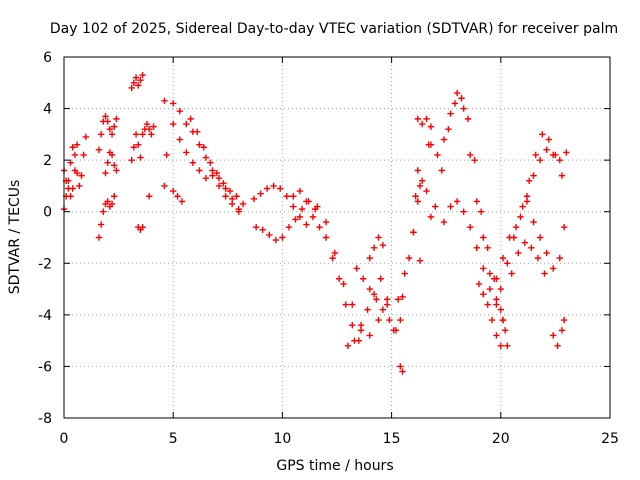  I want to click on series-arc-k, so click(206, 167).